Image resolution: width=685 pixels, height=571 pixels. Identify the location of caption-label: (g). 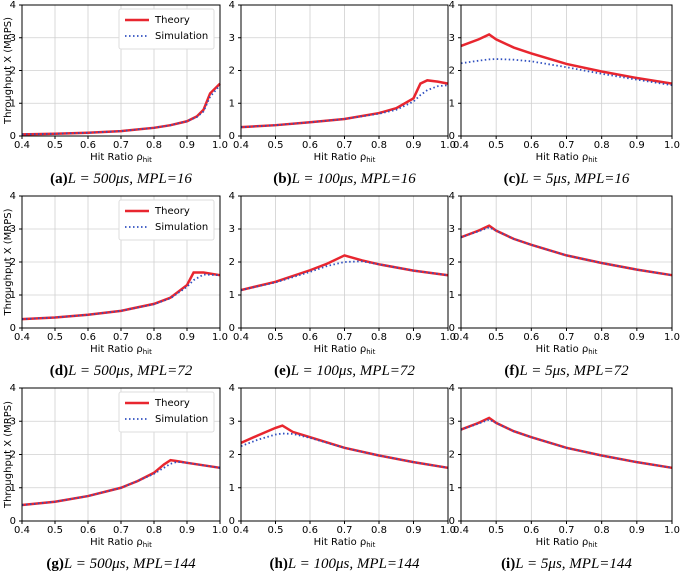
(55, 563).